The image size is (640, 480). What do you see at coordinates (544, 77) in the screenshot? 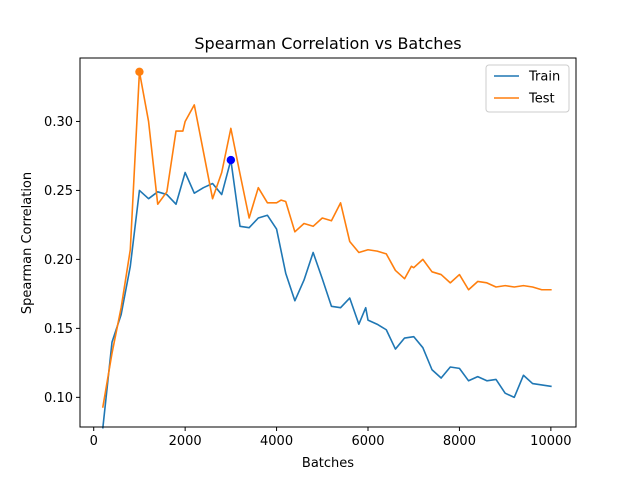
I see `legend-label-train: Train` at bounding box center [544, 77].